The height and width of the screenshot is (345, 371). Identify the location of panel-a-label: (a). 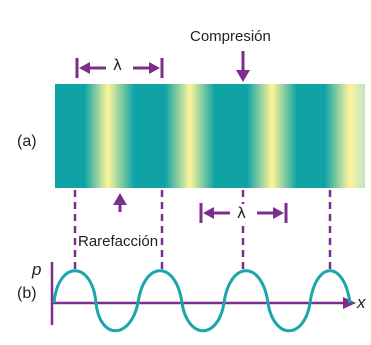
(27, 141).